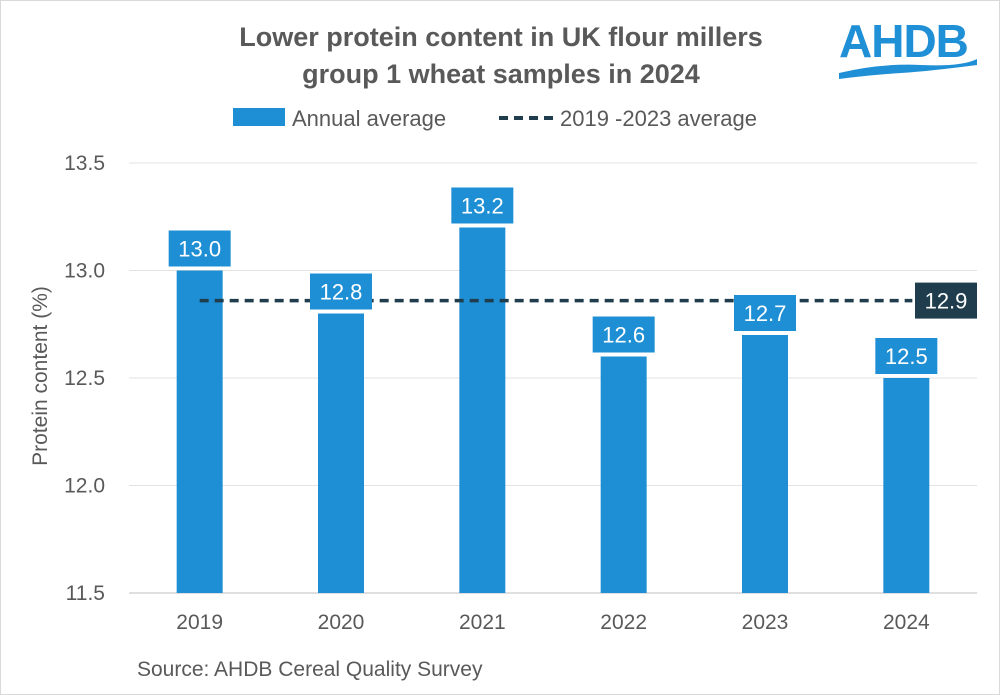 This screenshot has height=695, width=1000. I want to click on y-tick-label: 12.0, so click(84, 486).